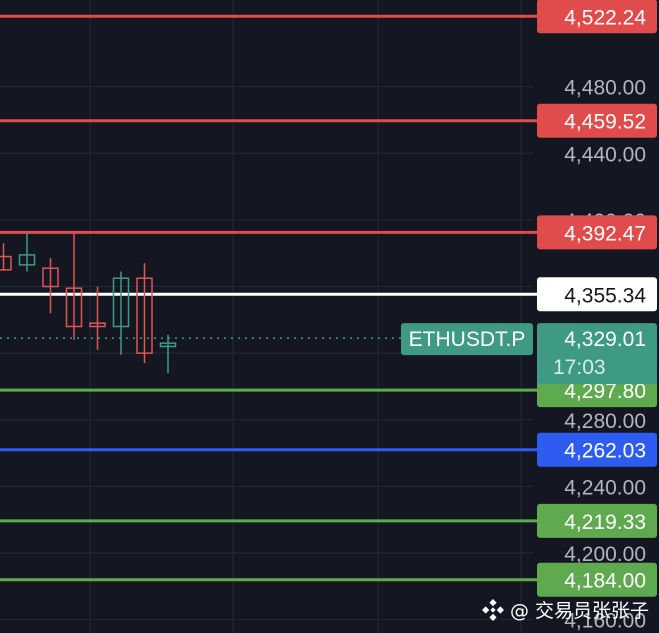 The image size is (659, 633). Describe the element at coordinates (605, 451) in the screenshot. I see `level-price-tag-label: 4,262.03` at that location.